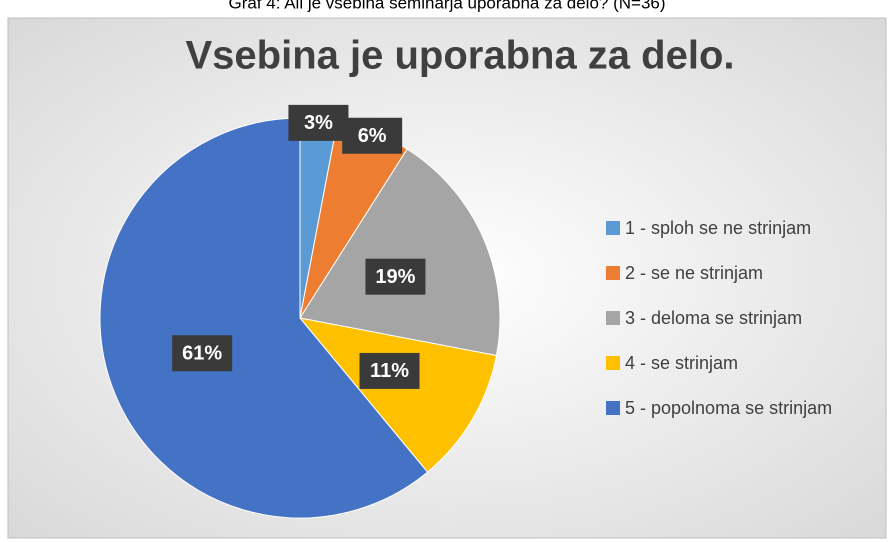  What do you see at coordinates (728, 408) in the screenshot?
I see `legend-label: 5 - popolnoma se strinjam` at bounding box center [728, 408].